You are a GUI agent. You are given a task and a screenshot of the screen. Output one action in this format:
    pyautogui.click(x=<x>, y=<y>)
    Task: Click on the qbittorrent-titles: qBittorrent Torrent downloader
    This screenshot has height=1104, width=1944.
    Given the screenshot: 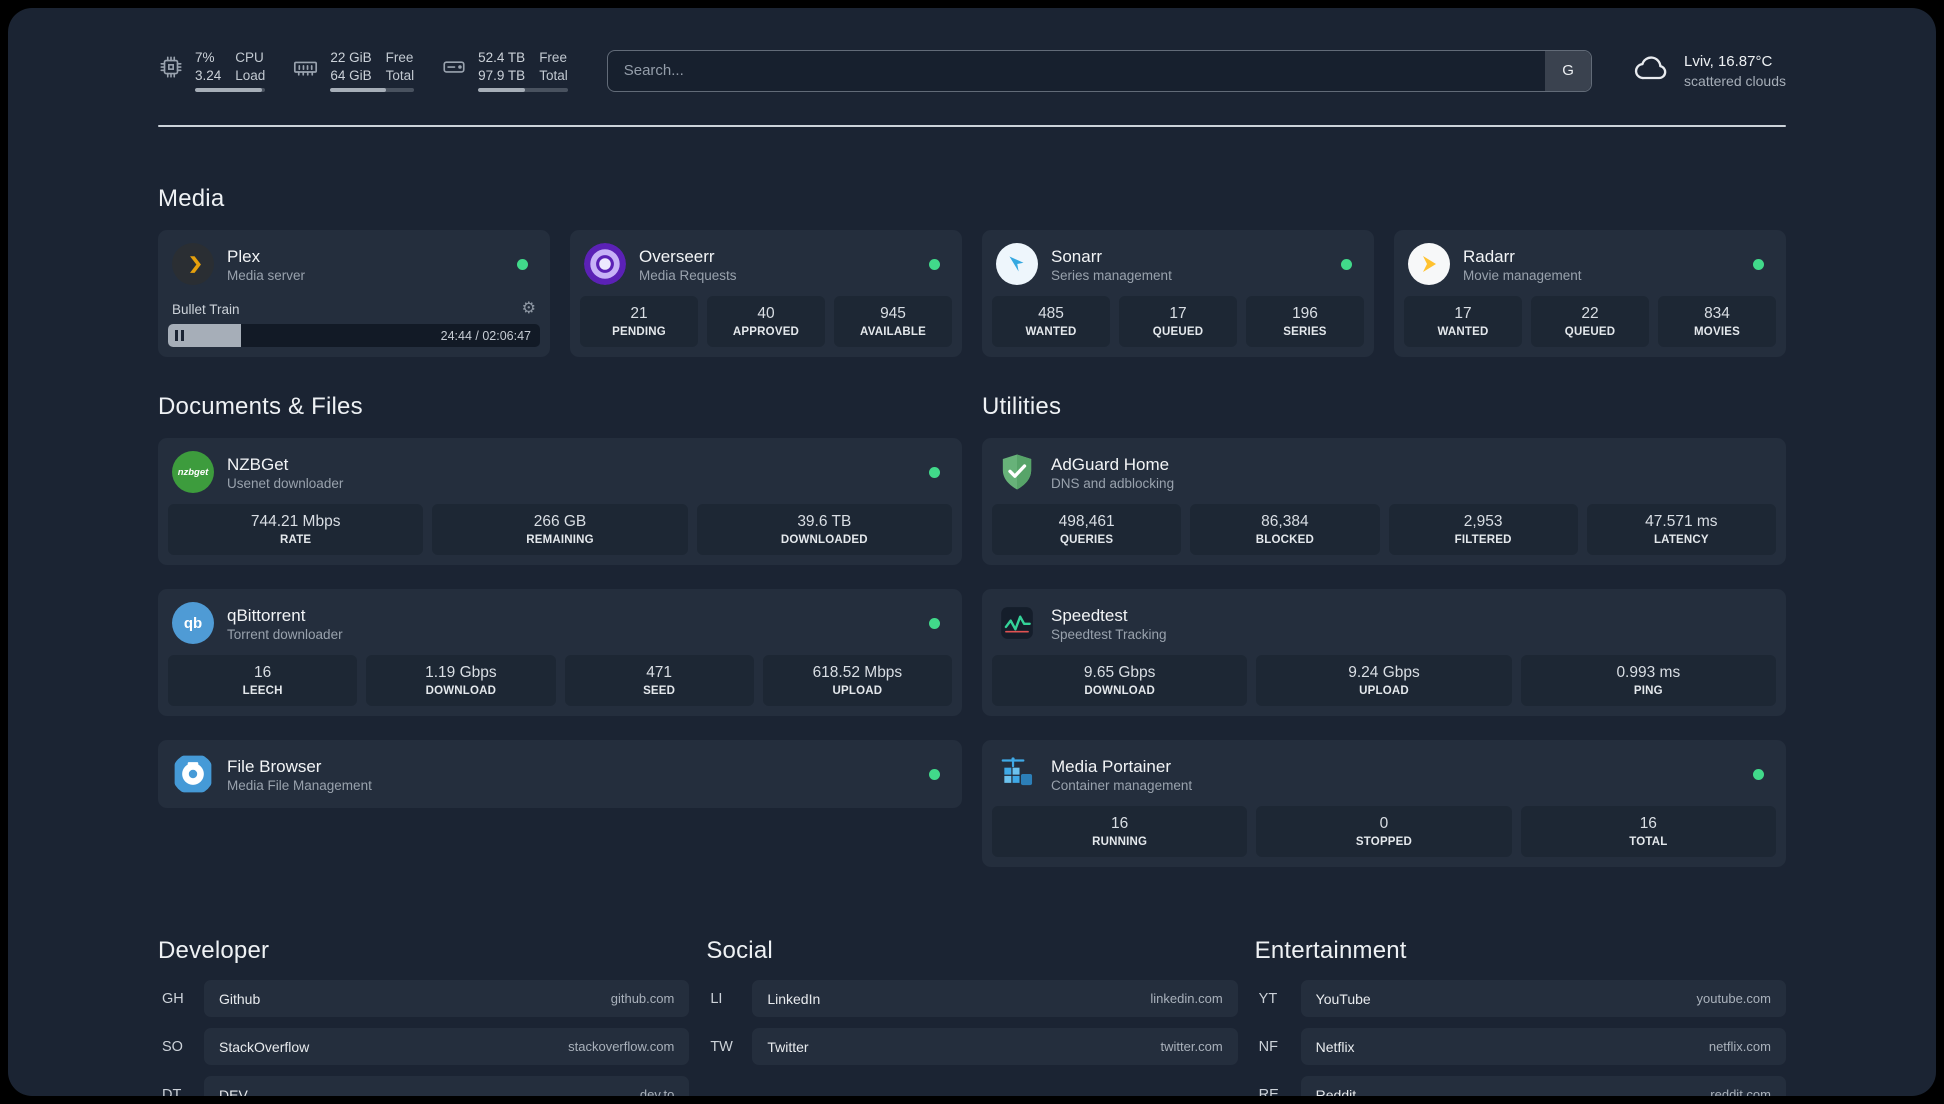 What is the action you would take?
    pyautogui.click(x=285, y=623)
    